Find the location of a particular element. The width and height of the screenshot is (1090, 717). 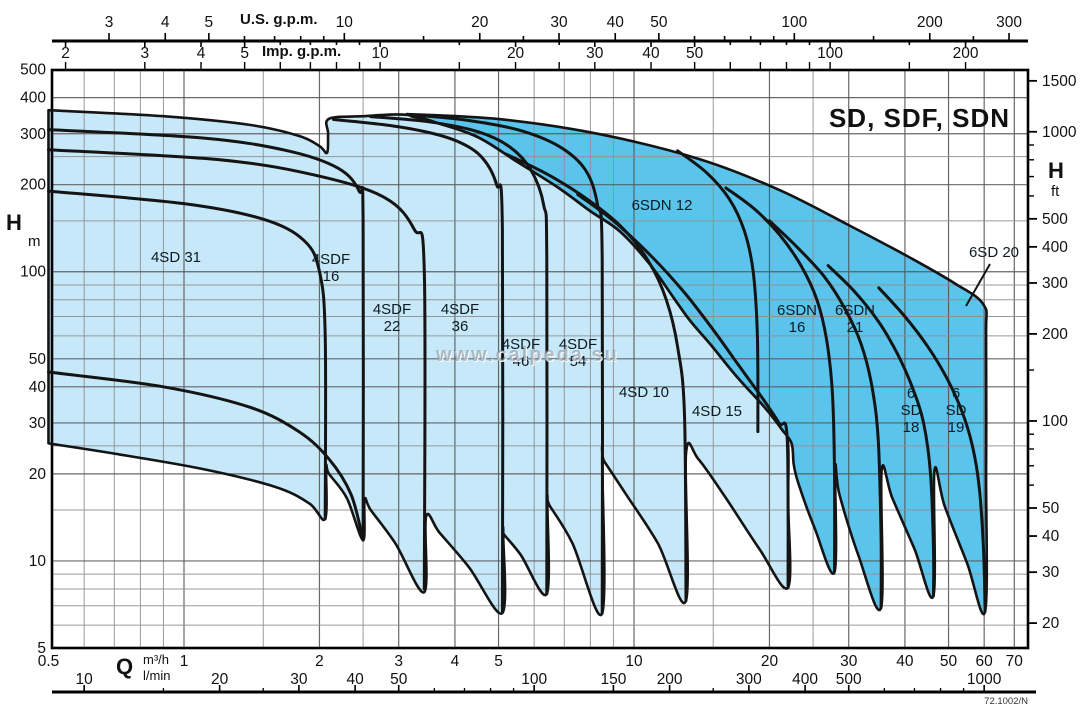

lmin-tick-label: 40 is located at coordinates (355, 679).